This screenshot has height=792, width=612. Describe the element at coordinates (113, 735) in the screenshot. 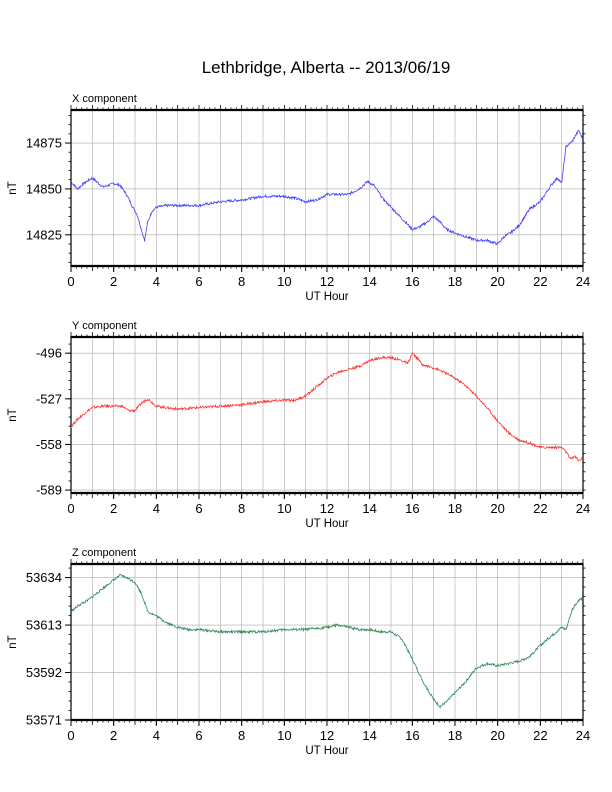

I see `z-component-x-tick-label: 2` at that location.